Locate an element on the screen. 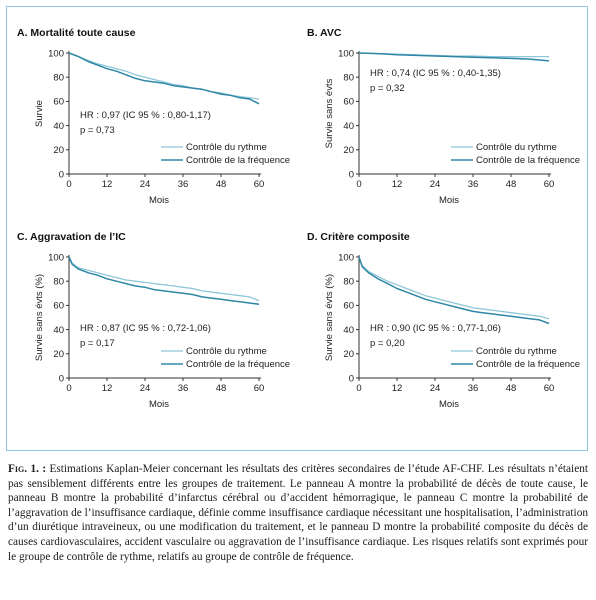 The image size is (596, 600). chart-title: B. AVC is located at coordinates (324, 33).